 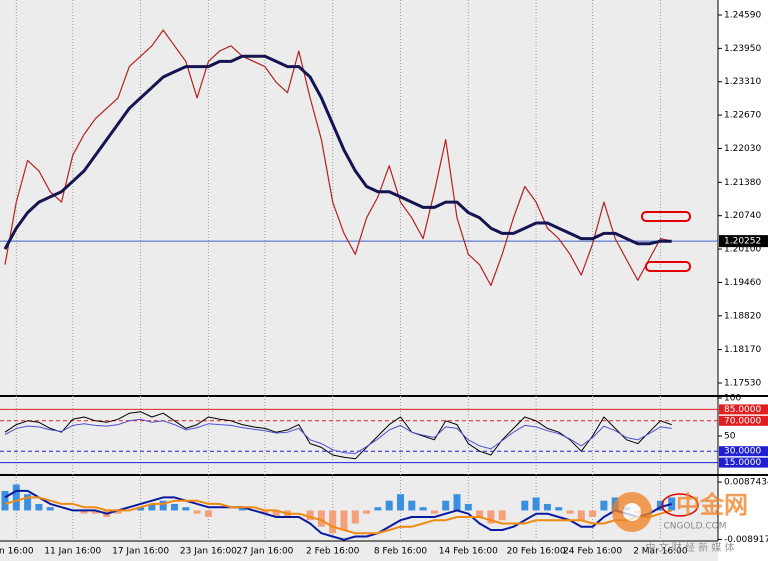 I want to click on y-tick-label: 1.18820, so click(x=742, y=316).